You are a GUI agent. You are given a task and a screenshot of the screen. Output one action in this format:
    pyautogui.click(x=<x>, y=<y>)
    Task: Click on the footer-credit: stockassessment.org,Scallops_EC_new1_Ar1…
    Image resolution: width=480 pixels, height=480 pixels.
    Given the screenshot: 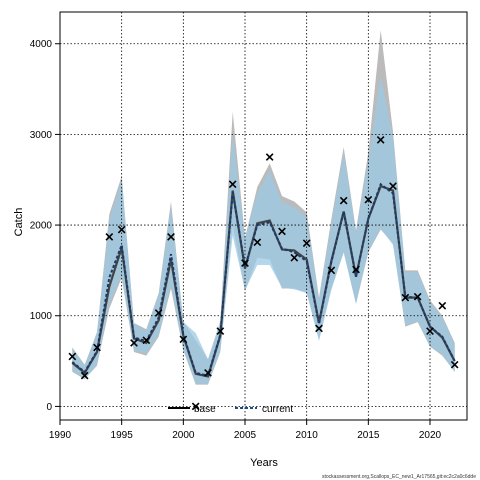 What is the action you would take?
    pyautogui.click(x=399, y=477)
    